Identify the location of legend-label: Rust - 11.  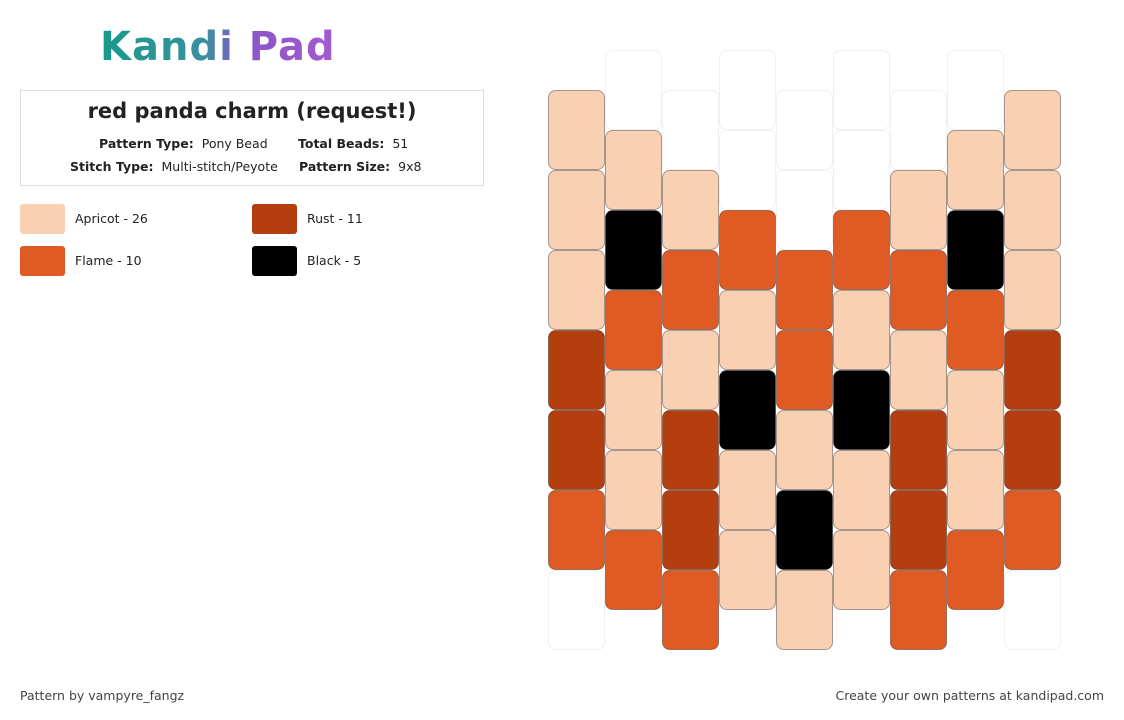
(335, 218).